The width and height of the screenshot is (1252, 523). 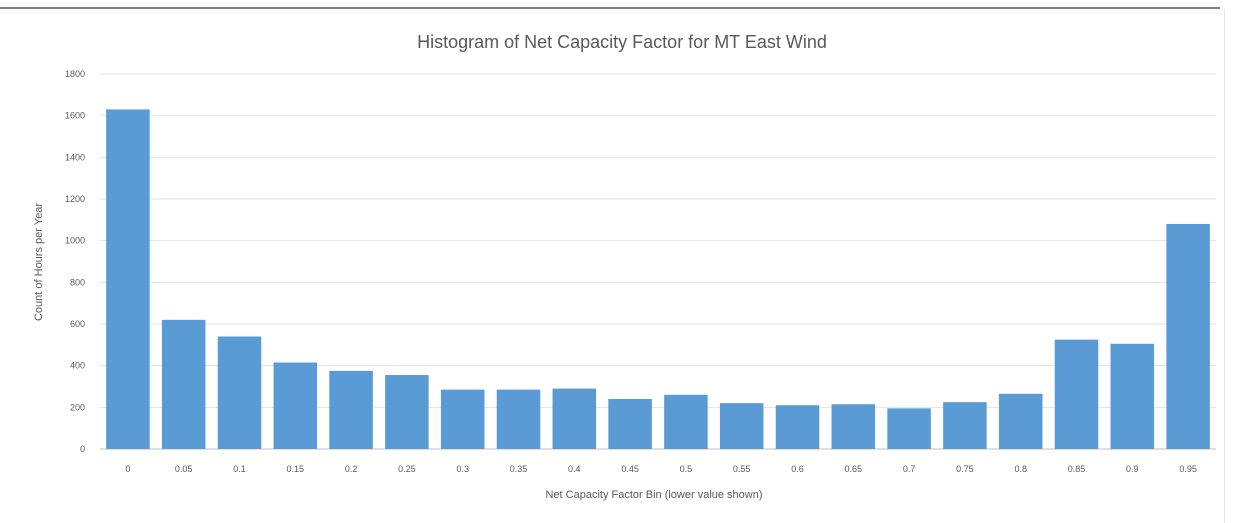 I want to click on top-border, so click(x=610, y=8).